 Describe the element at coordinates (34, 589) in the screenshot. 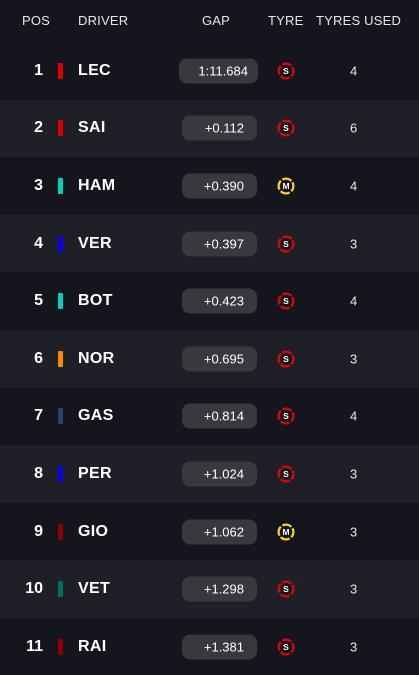

I see `position-number: 10` at that location.